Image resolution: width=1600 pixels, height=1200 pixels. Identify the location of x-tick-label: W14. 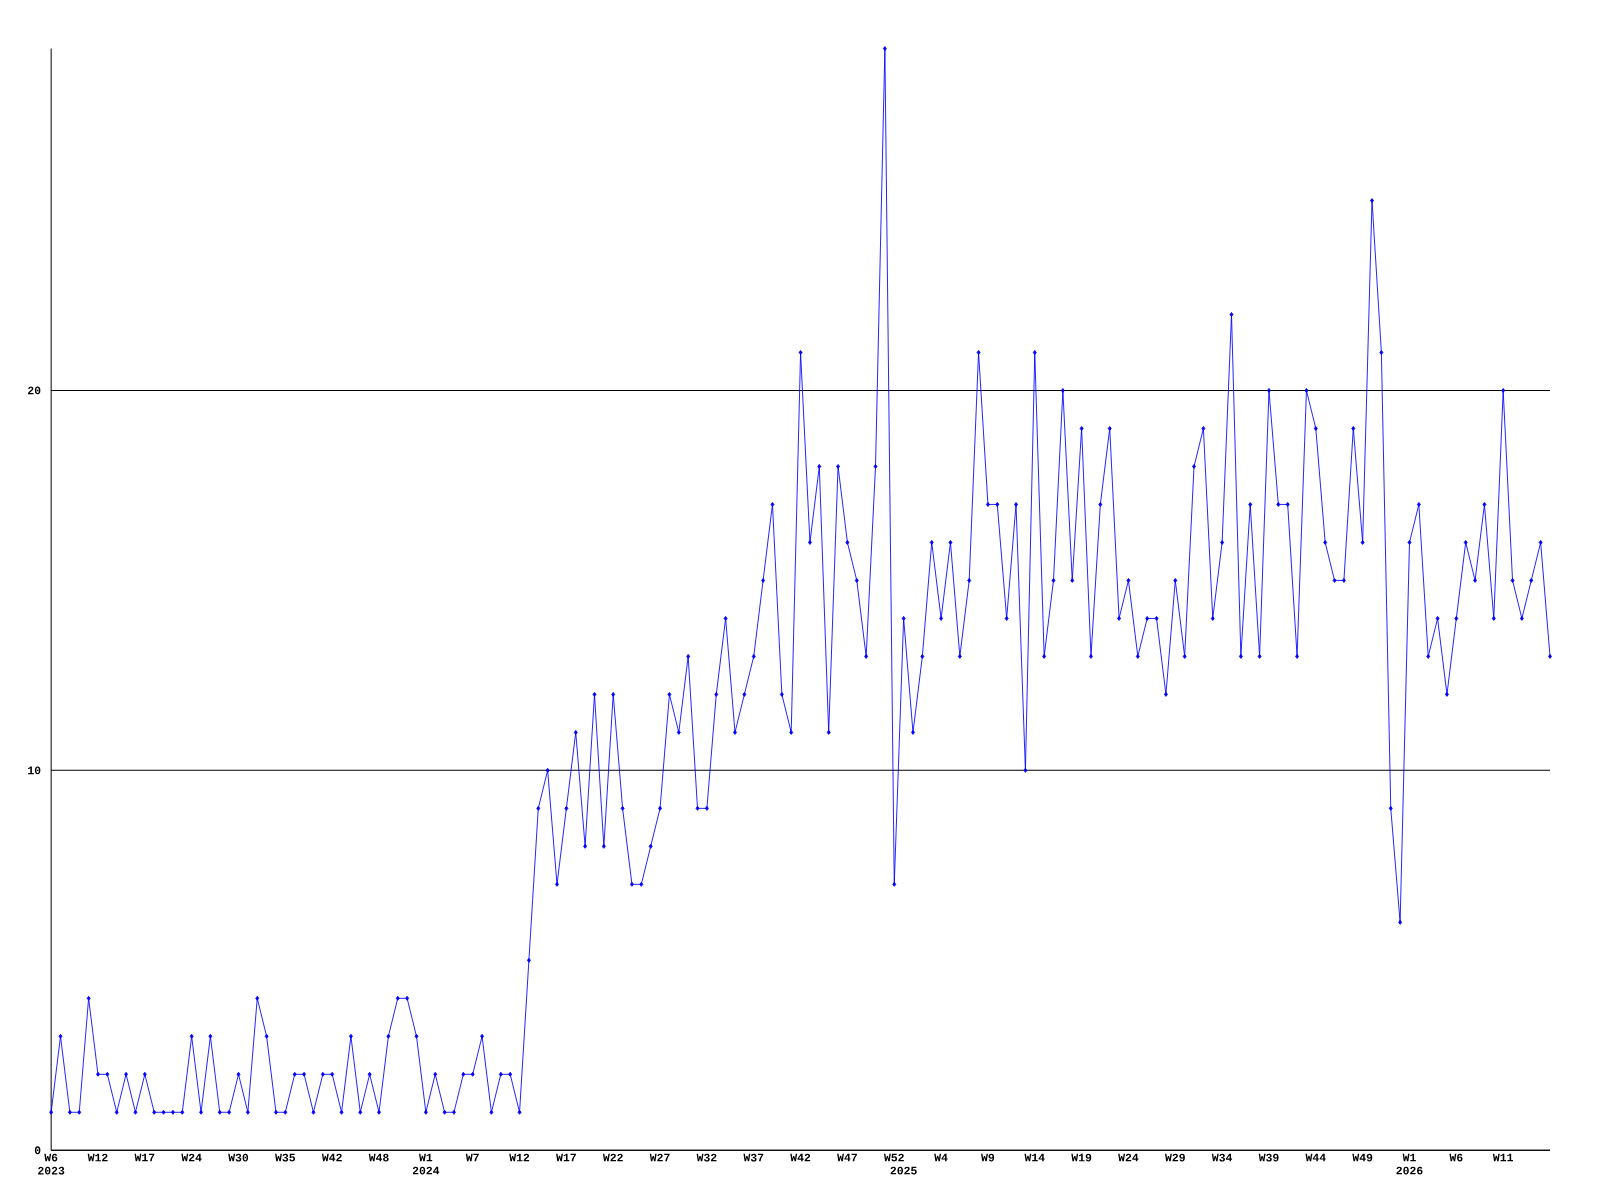
(1034, 1157).